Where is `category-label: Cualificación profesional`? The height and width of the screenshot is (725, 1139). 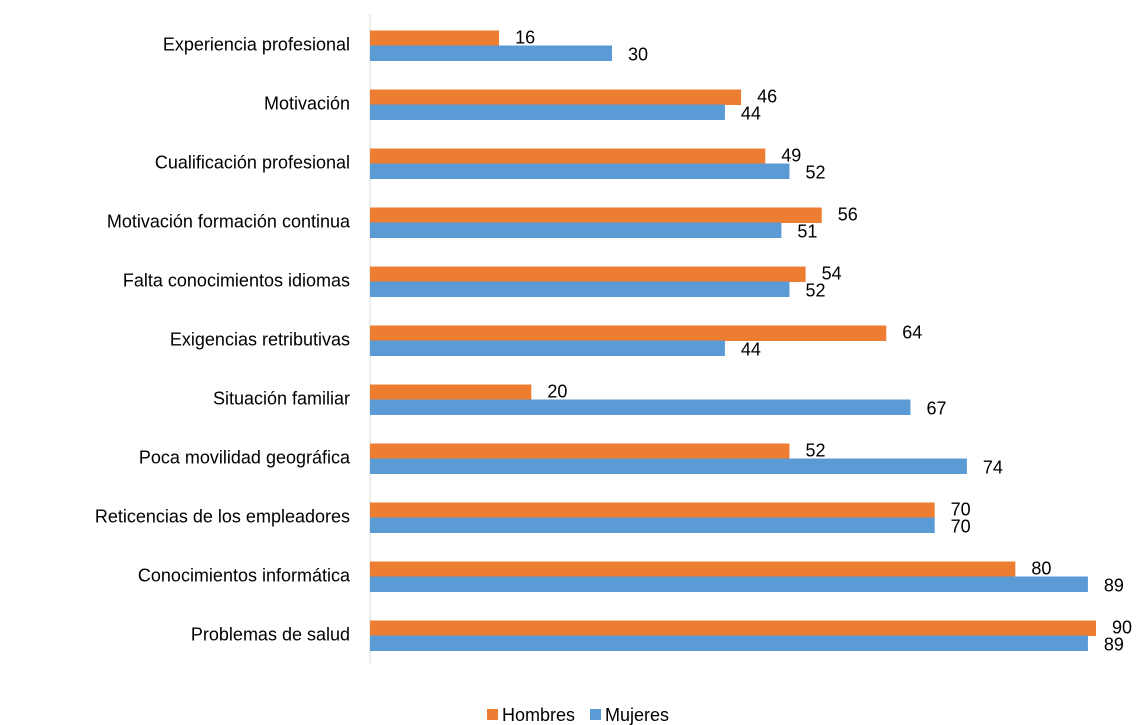
category-label: Cualificación profesional is located at coordinates (252, 162).